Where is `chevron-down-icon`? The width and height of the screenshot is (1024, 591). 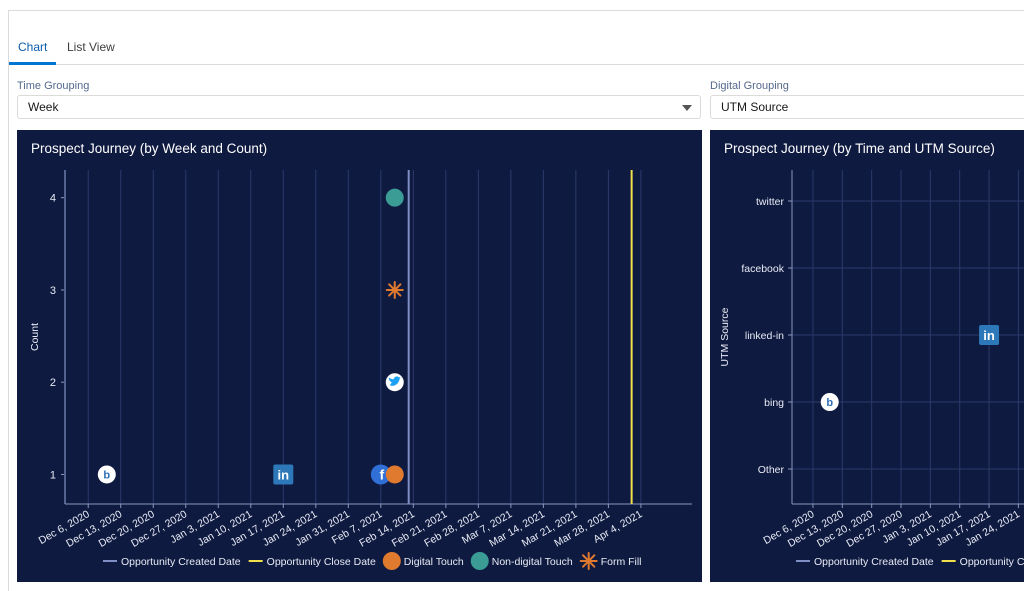 chevron-down-icon is located at coordinates (687, 108).